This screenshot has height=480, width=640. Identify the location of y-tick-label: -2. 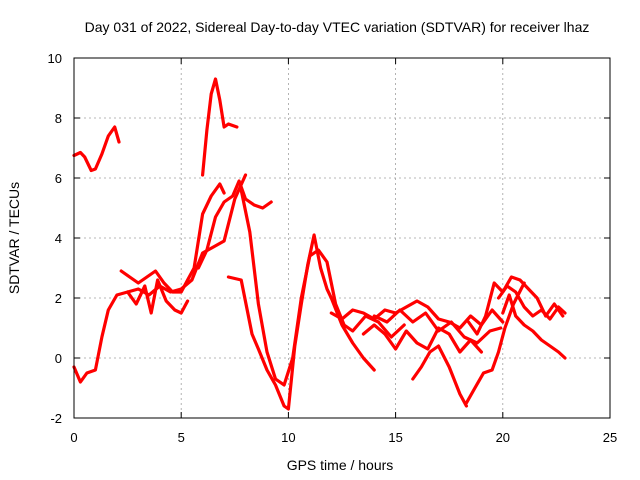
(56, 418).